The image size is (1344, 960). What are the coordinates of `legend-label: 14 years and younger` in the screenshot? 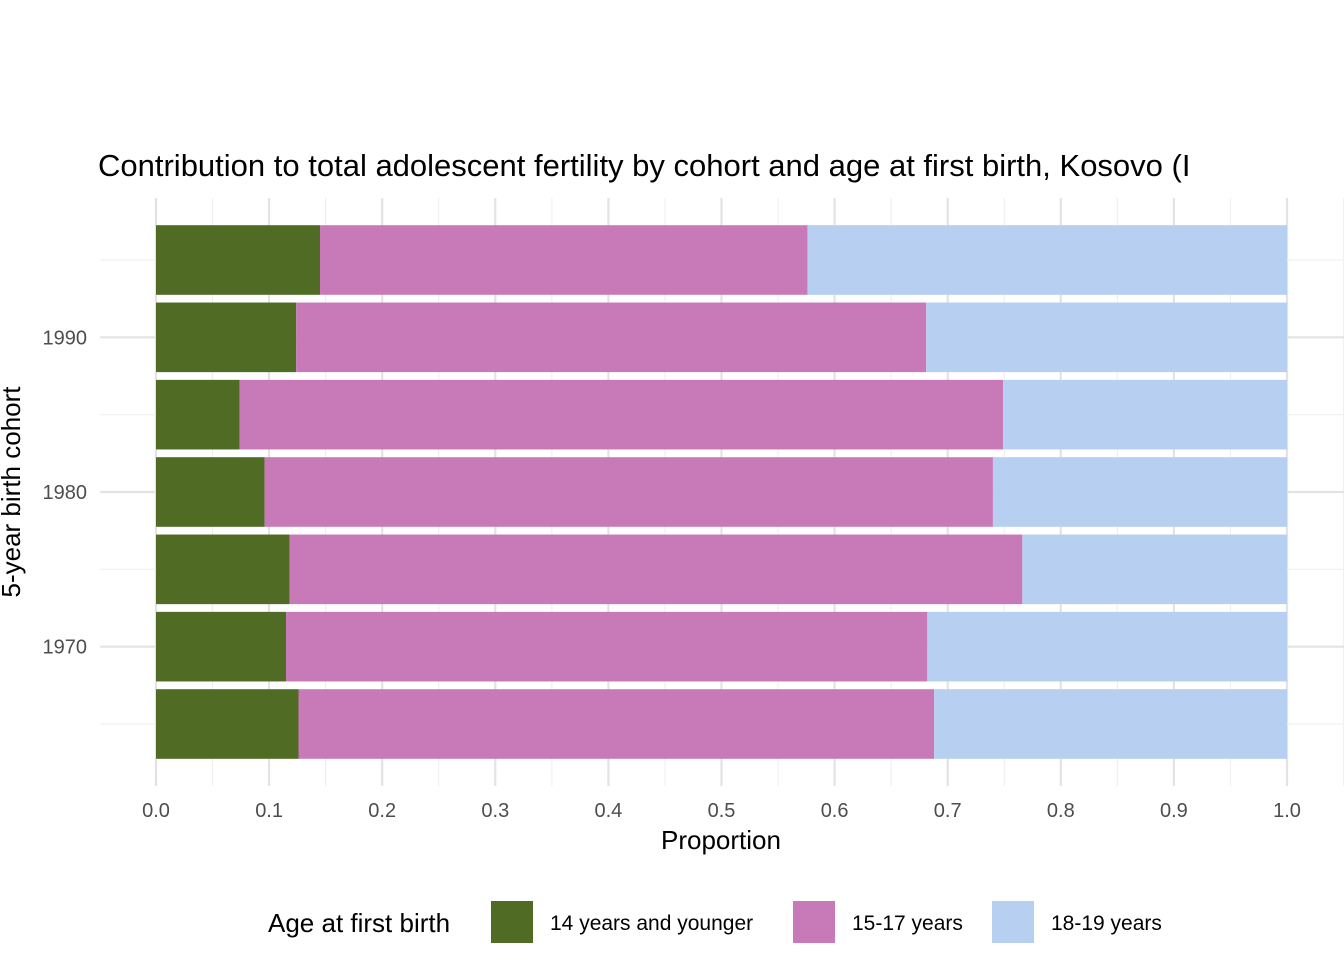 It's located at (651, 923).